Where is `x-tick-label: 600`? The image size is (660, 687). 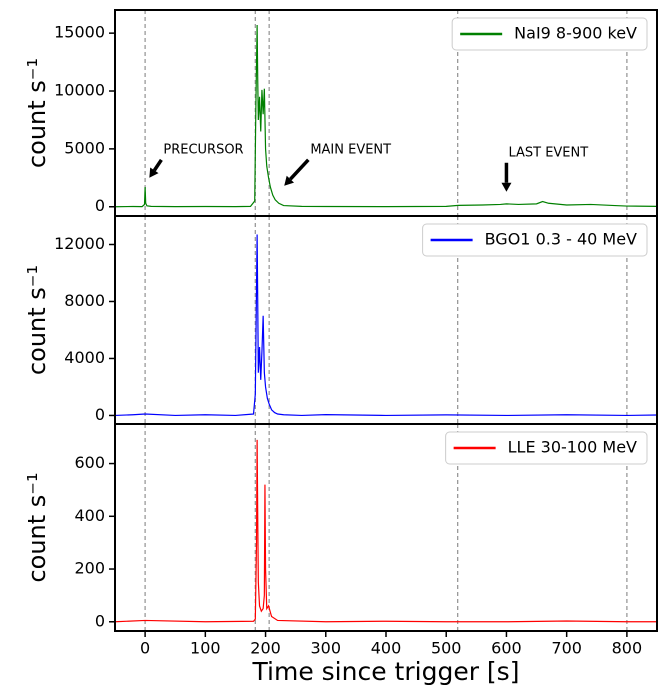
x-tick-label: 600 is located at coordinates (506, 648).